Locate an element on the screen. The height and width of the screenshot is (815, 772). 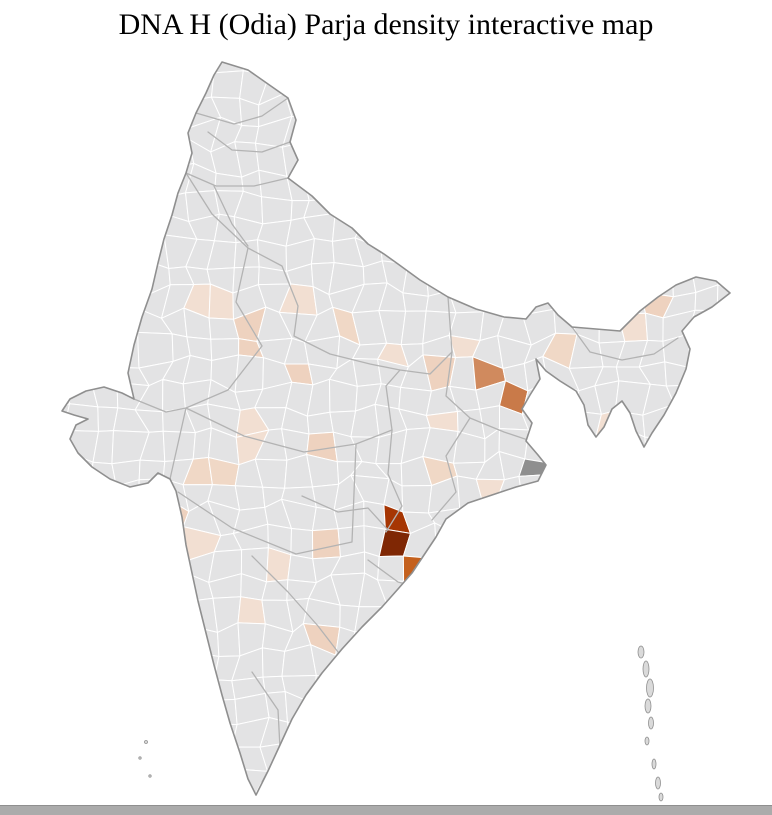
horizontal-scrollbar is located at coordinates (386, 810).